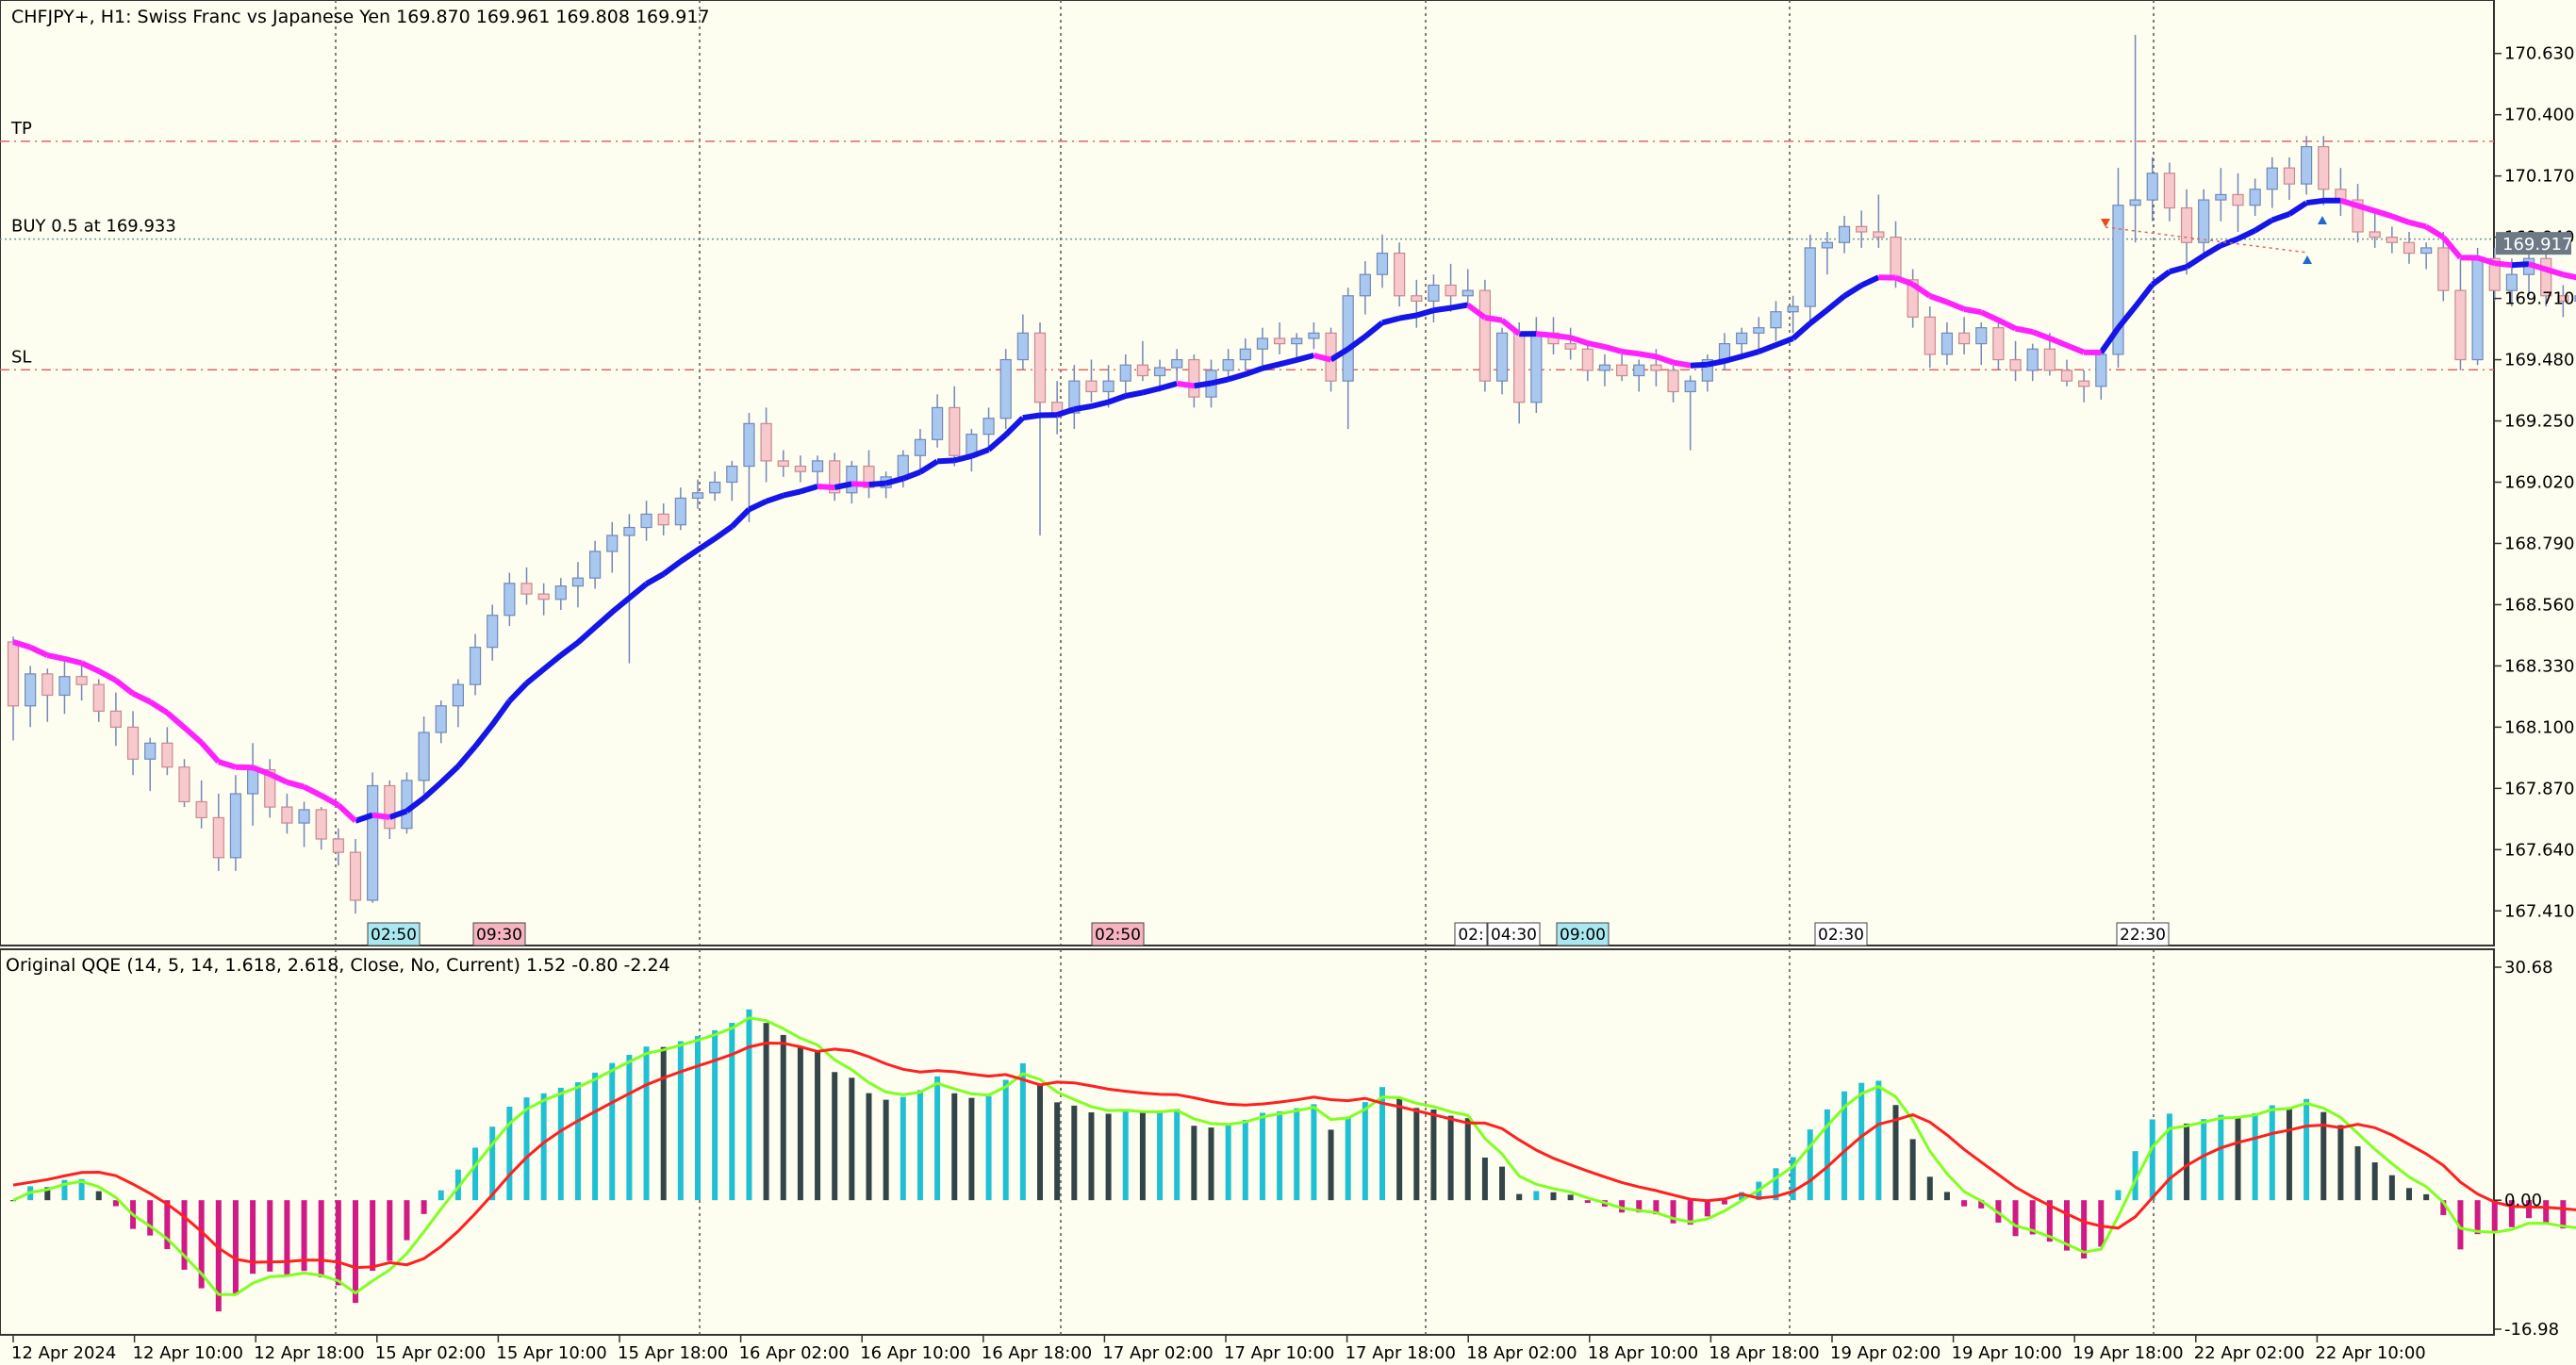 The width and height of the screenshot is (2576, 1365). Describe the element at coordinates (2539, 911) in the screenshot. I see `price-tick-label: 167.410` at that location.